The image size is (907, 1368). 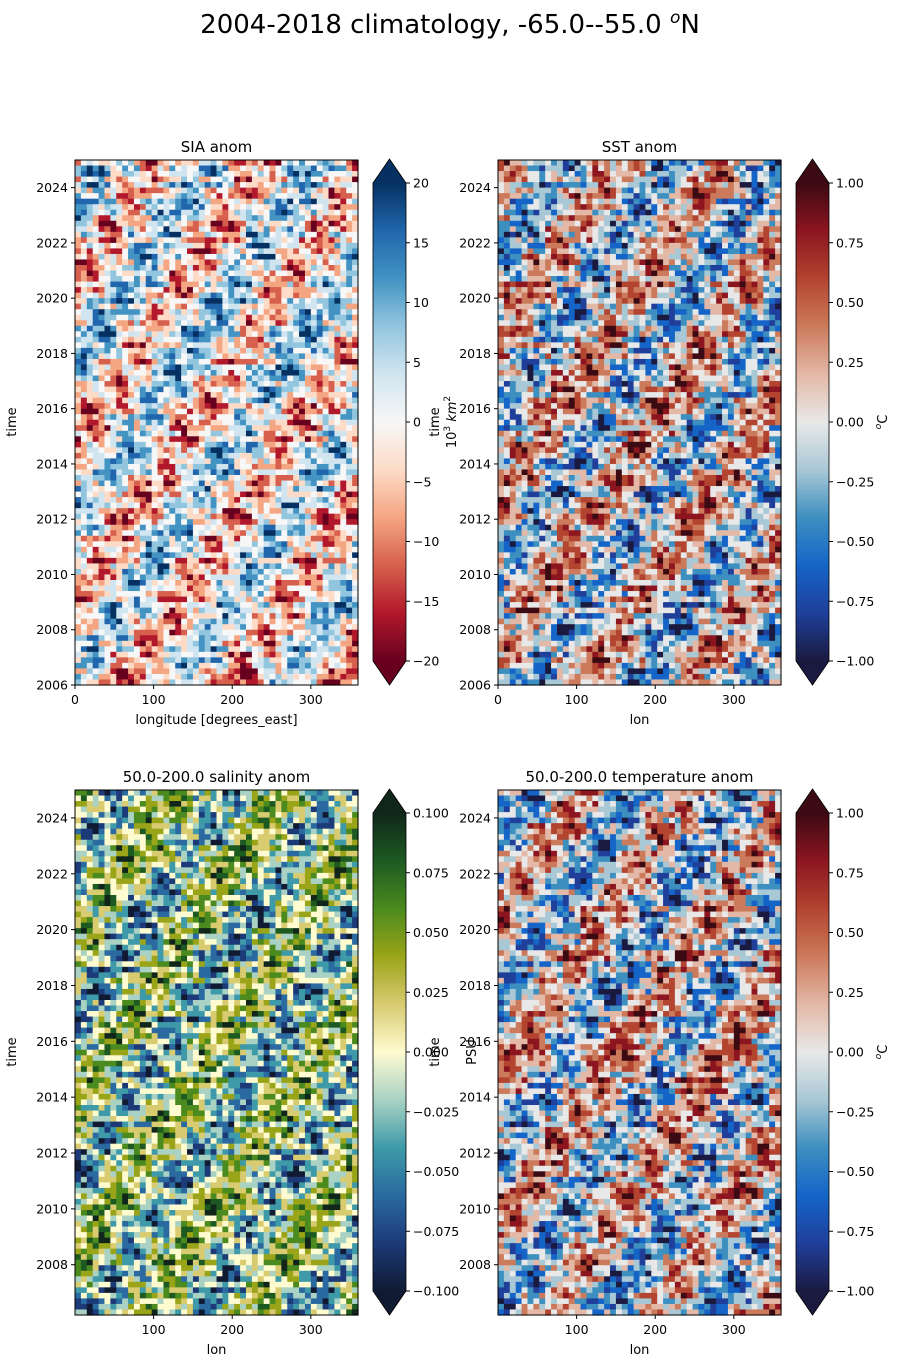 I want to click on colorbar-tick-label: 0.025, so click(x=431, y=992).